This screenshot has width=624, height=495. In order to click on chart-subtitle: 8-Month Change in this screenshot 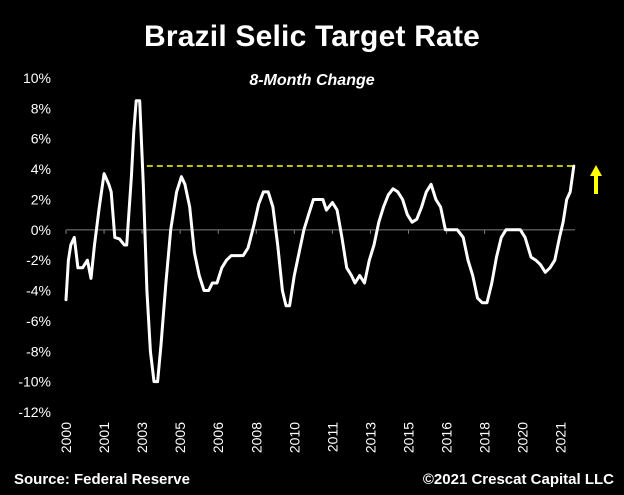, I will do `click(312, 80)`.